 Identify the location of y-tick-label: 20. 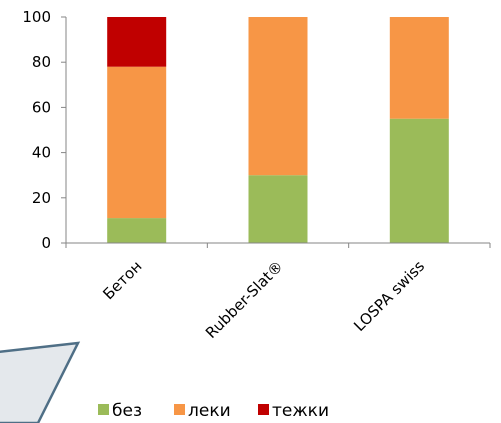
(41, 198).